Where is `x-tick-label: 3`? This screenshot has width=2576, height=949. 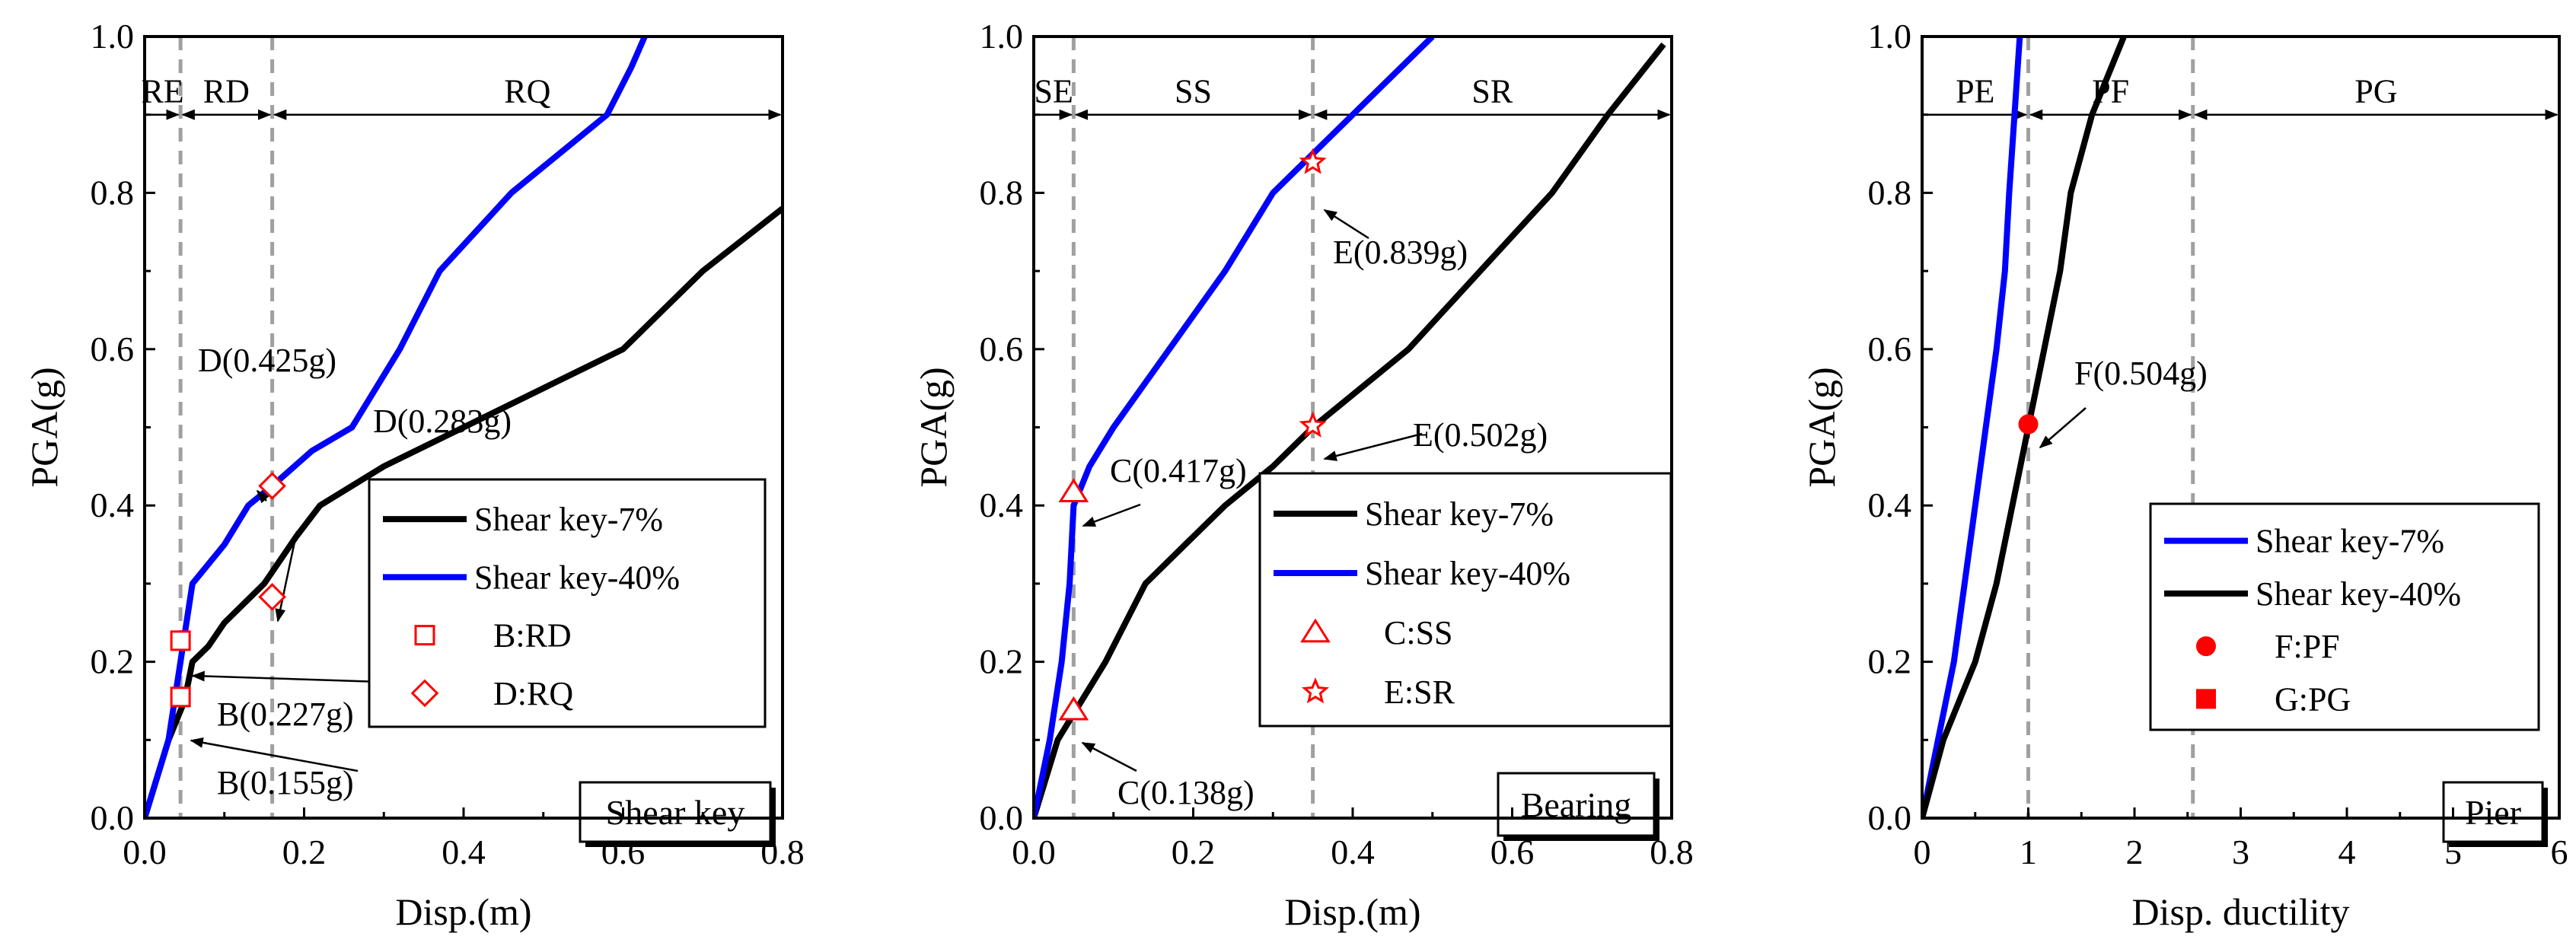 x-tick-label: 3 is located at coordinates (2240, 852).